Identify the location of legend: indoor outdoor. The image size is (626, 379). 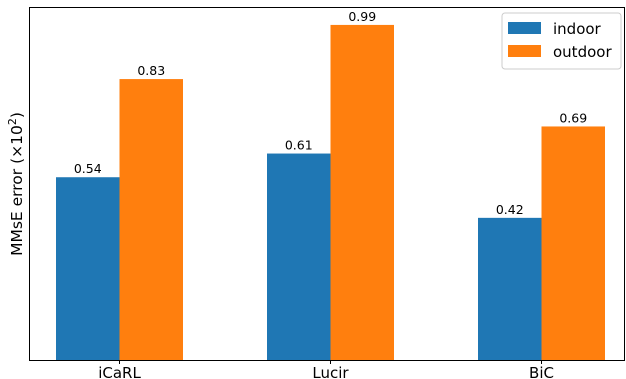
(561, 41).